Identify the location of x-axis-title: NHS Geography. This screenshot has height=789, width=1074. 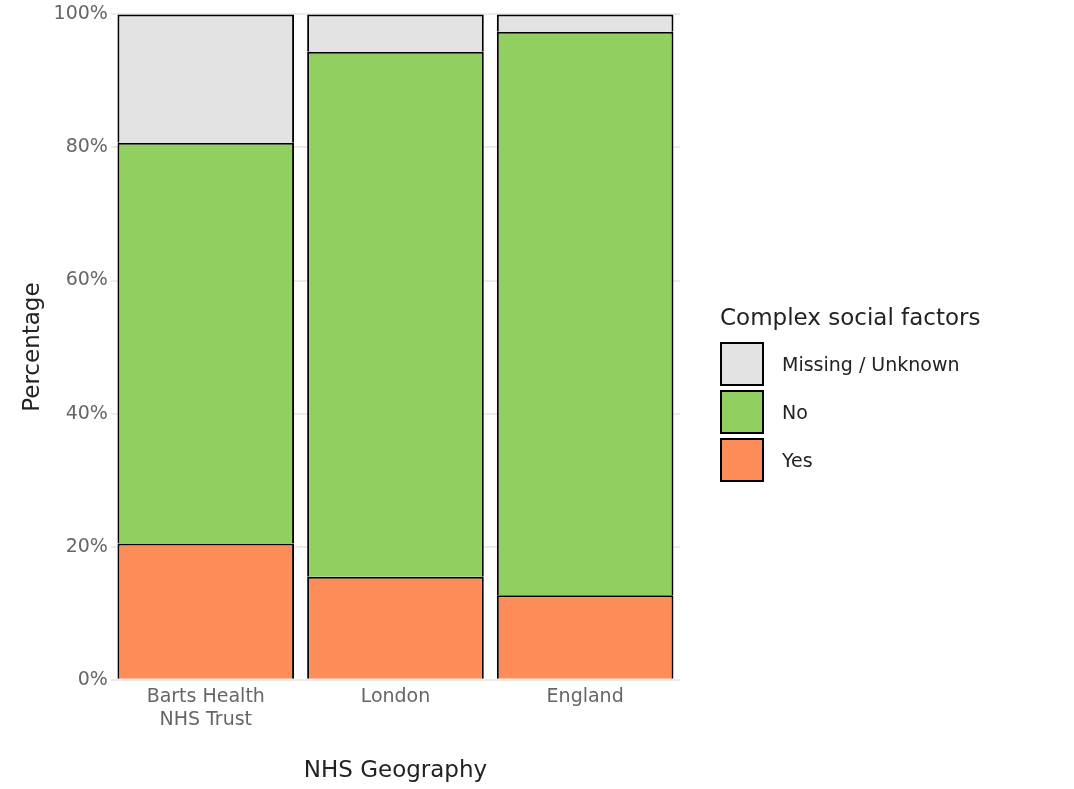
(395, 769).